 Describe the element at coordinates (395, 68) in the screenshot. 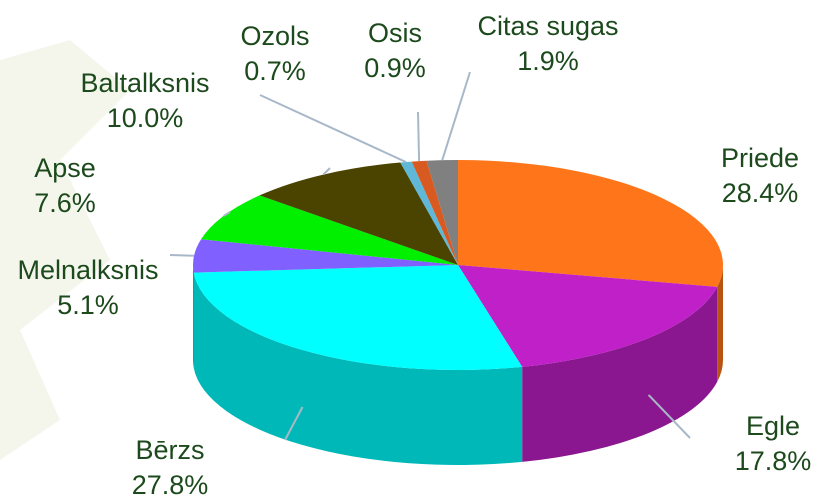

I see `slice-value-label: 0.9%` at that location.